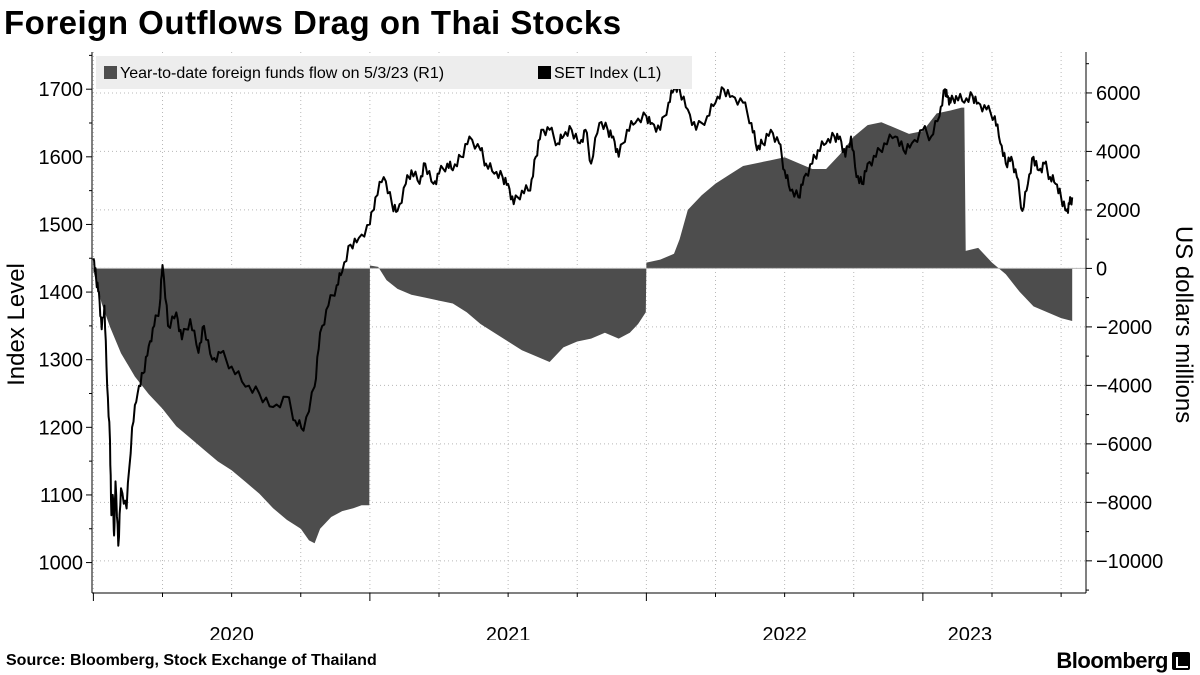 The image size is (1200, 675). I want to click on left-tick-label: 1000, so click(61, 564).